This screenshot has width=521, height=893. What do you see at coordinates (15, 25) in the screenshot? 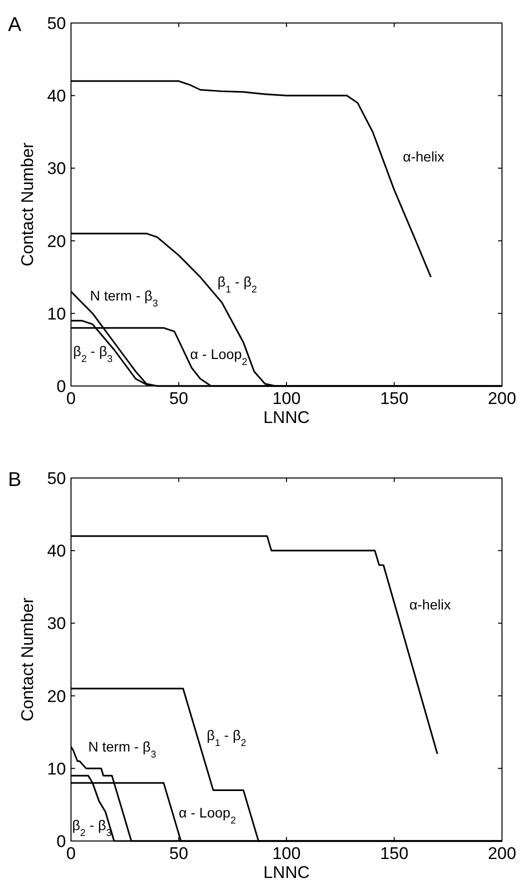
I see `chart-title: A` at bounding box center [15, 25].